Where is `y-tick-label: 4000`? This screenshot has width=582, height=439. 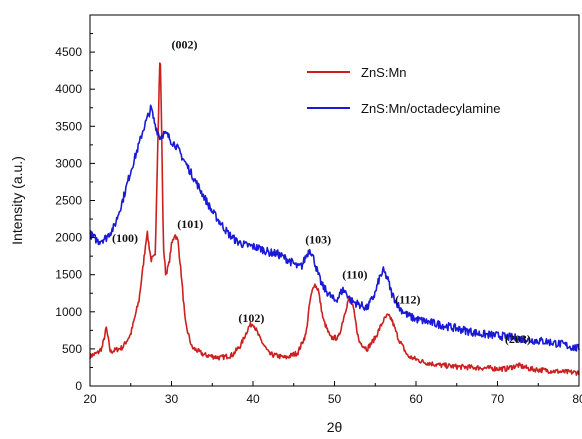 y-tick-label: 4000 is located at coordinates (68, 89).